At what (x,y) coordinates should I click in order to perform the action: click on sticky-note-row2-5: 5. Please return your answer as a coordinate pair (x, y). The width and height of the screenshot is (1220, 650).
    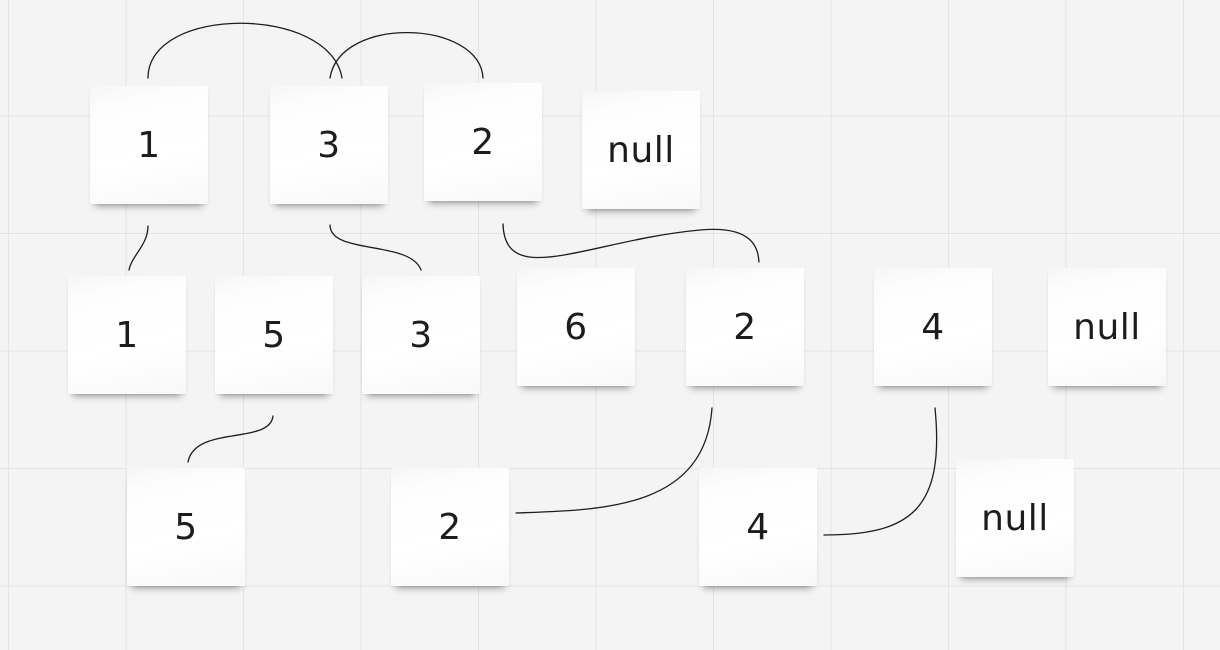
    Looking at the image, I should click on (274, 335).